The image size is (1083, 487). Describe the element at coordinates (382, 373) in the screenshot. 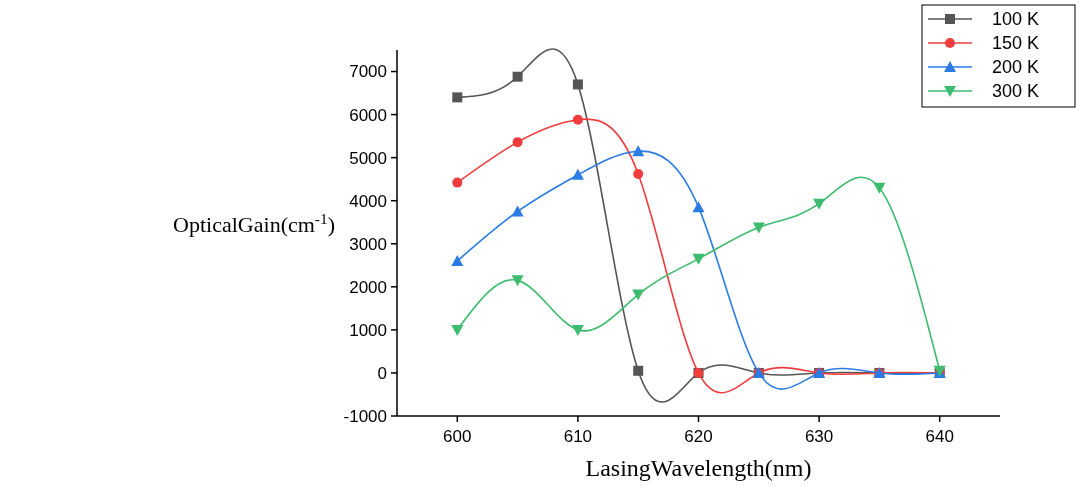

I see `y-tick-label: 0` at that location.